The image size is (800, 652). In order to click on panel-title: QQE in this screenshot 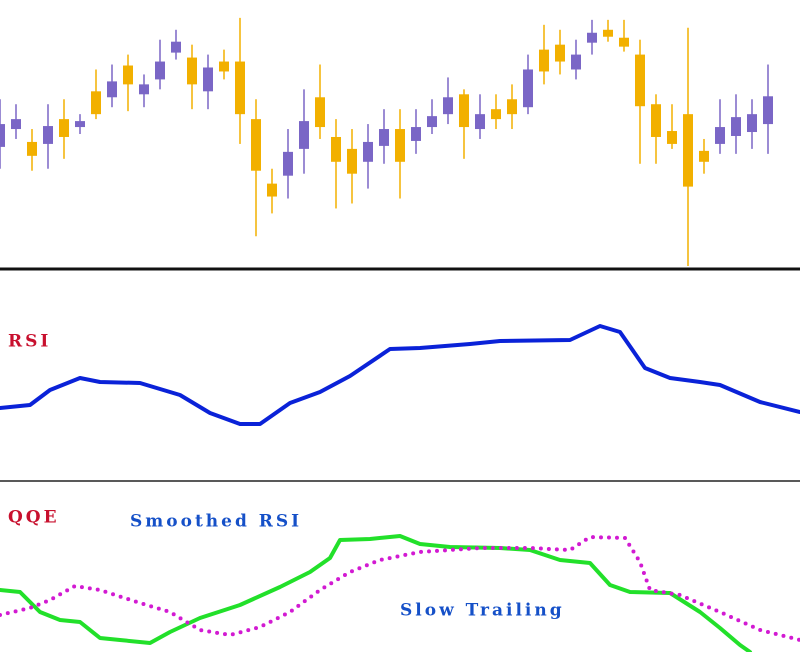, I will do `click(34, 518)`.